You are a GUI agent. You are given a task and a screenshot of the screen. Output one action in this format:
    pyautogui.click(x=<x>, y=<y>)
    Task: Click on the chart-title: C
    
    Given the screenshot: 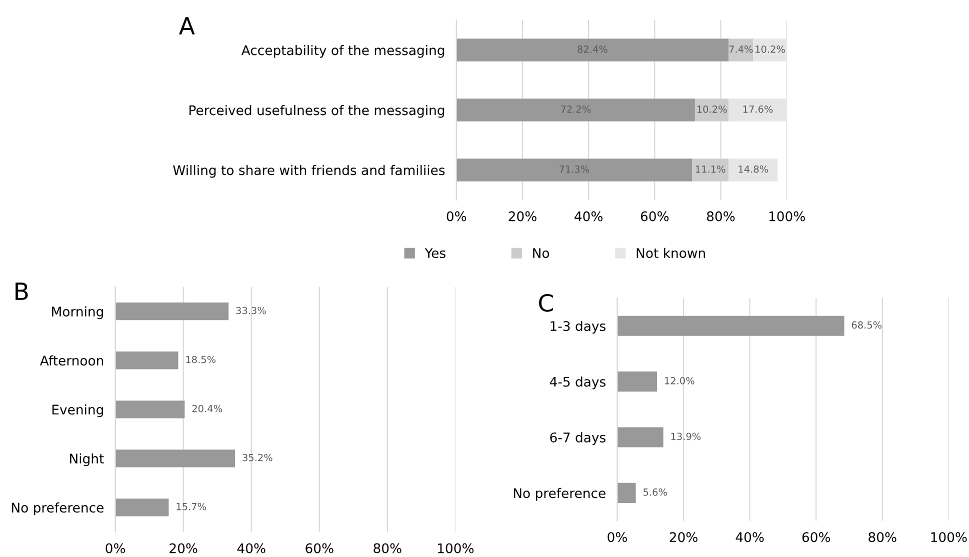 What is the action you would take?
    pyautogui.click(x=546, y=303)
    